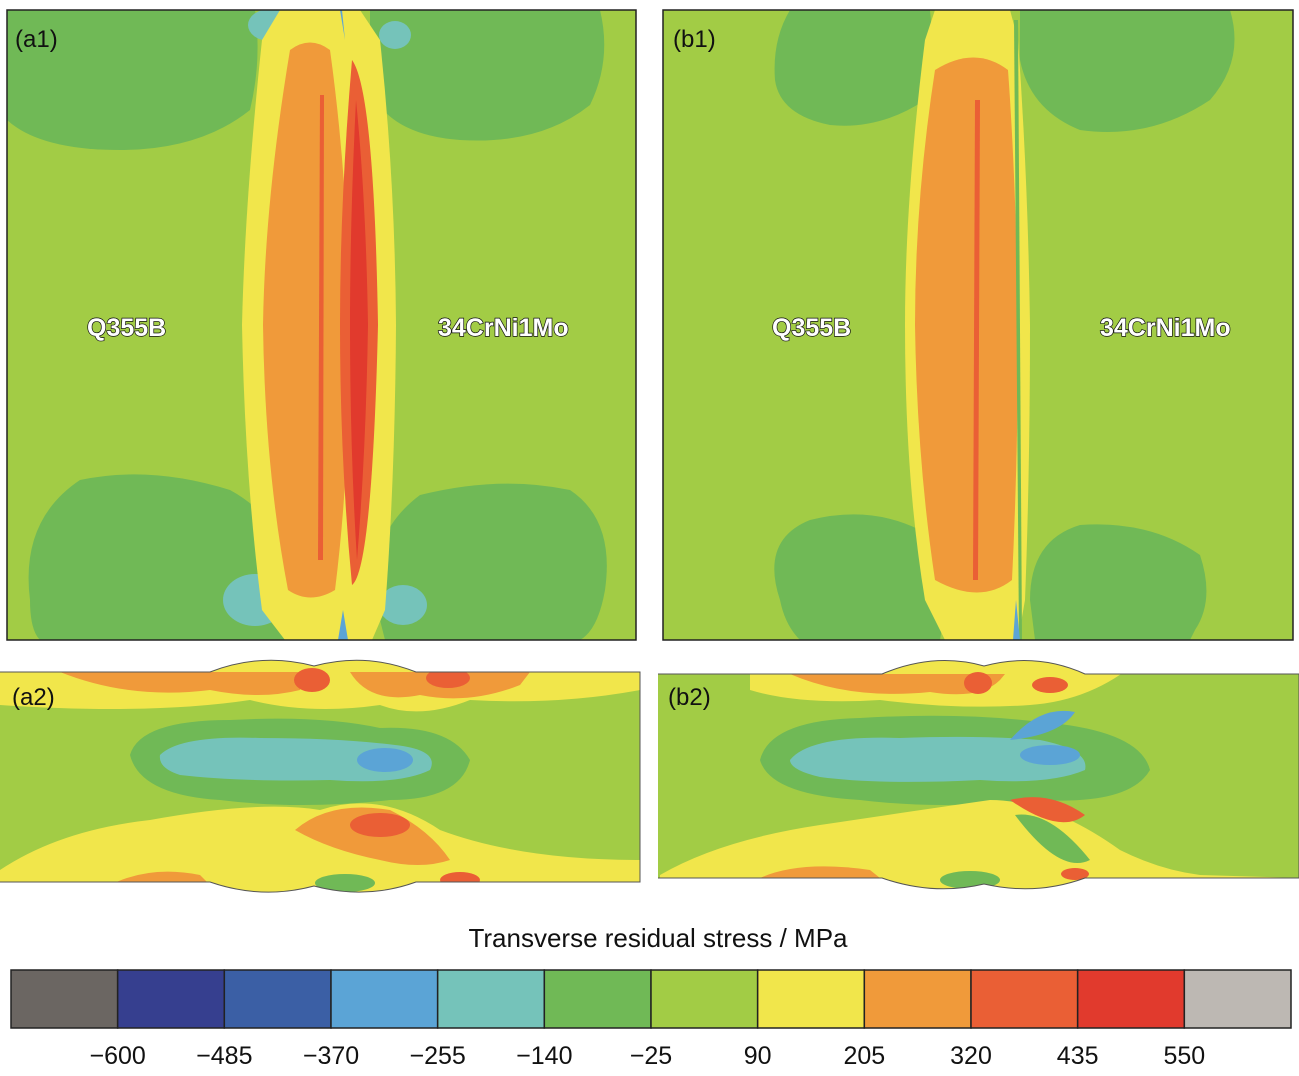  Describe the element at coordinates (380, 825) in the screenshot. I see `a2-bottom-red` at that location.